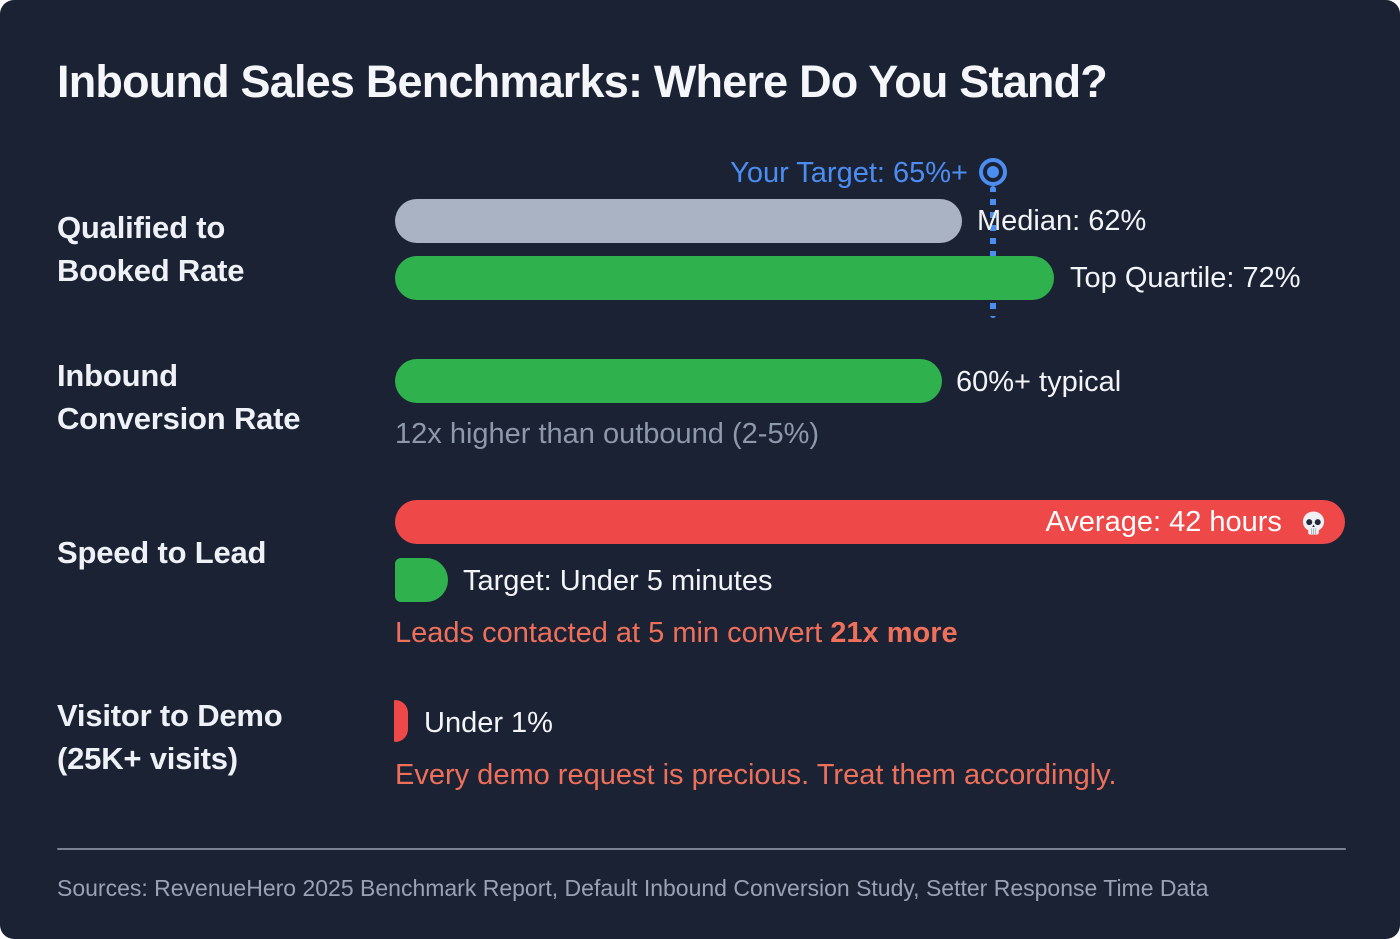  Describe the element at coordinates (1163, 522) in the screenshot. I see `average-response-text: Average: 42 hours` at that location.